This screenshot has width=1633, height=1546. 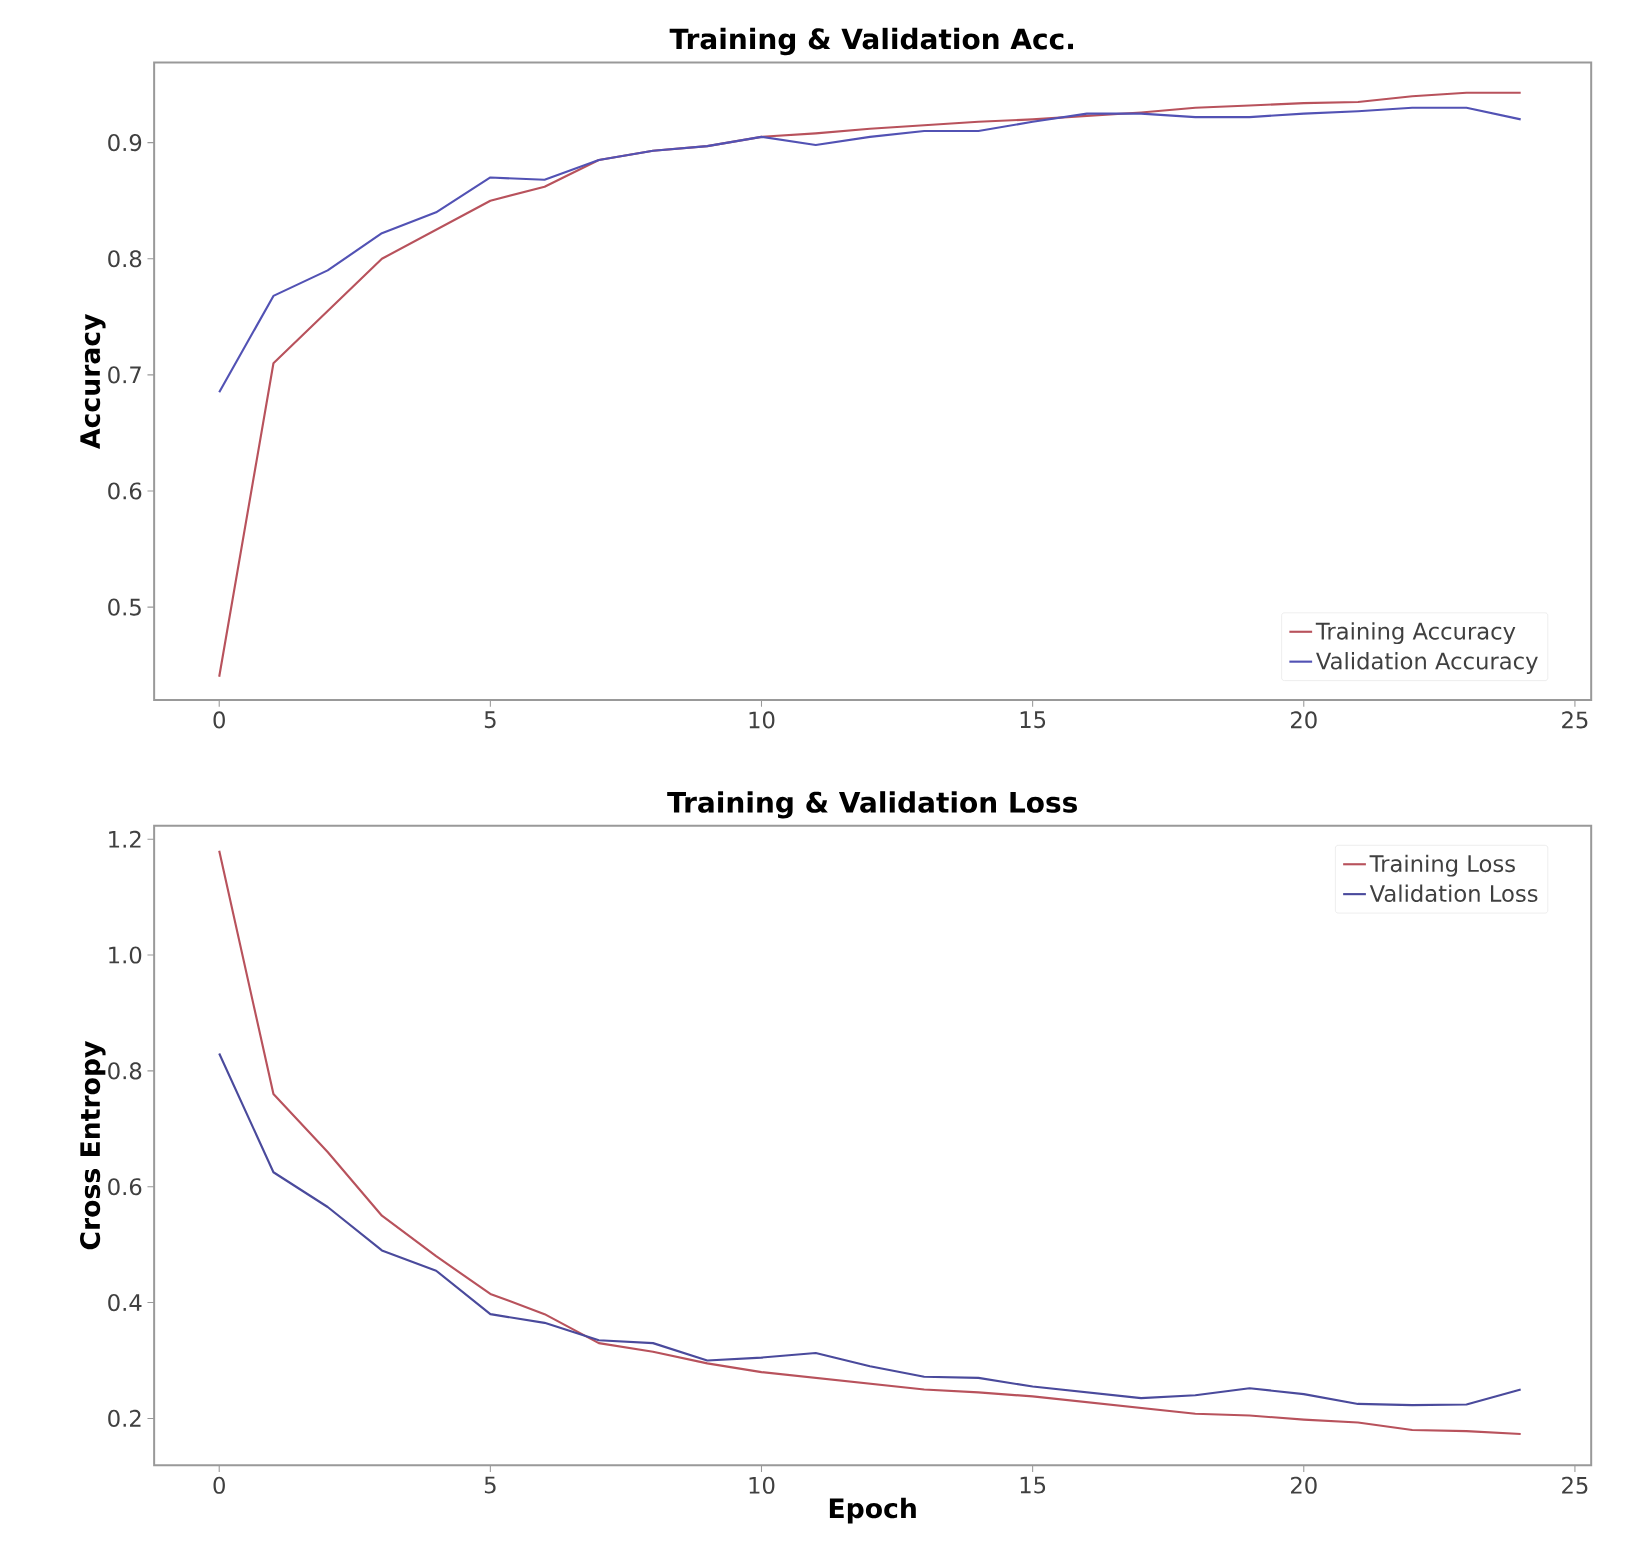 What do you see at coordinates (870, 250) in the screenshot?
I see `line-series` at bounding box center [870, 250].